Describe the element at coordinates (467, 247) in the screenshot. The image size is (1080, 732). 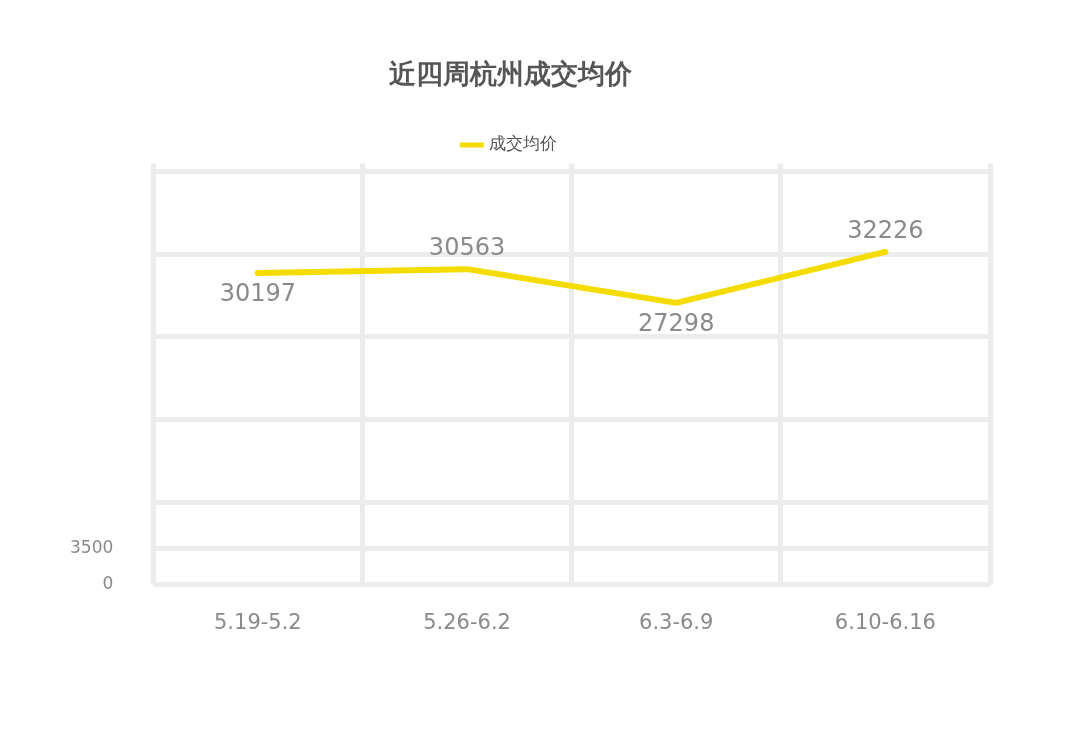
I see `data-label: 30563` at that location.